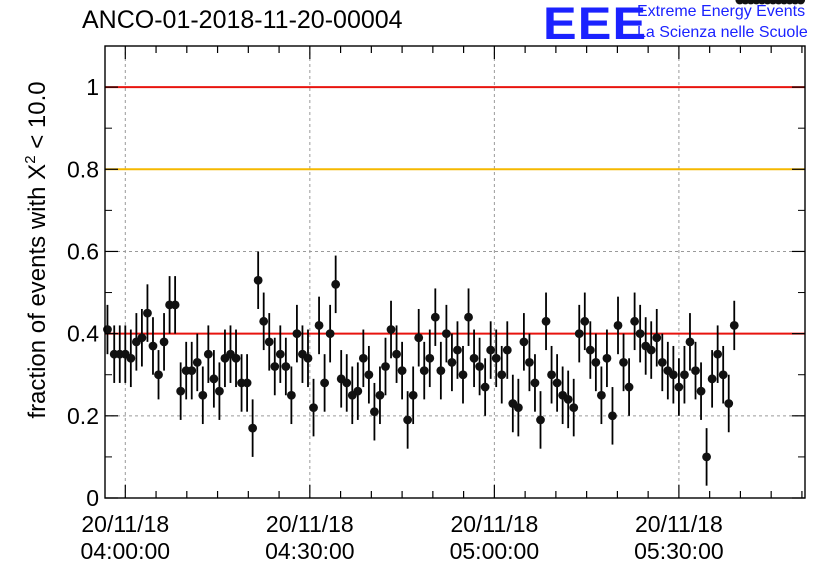 This screenshot has height=572, width=836. What do you see at coordinates (495, 551) in the screenshot?
I see `x-tick-time: 05:00:00` at bounding box center [495, 551].